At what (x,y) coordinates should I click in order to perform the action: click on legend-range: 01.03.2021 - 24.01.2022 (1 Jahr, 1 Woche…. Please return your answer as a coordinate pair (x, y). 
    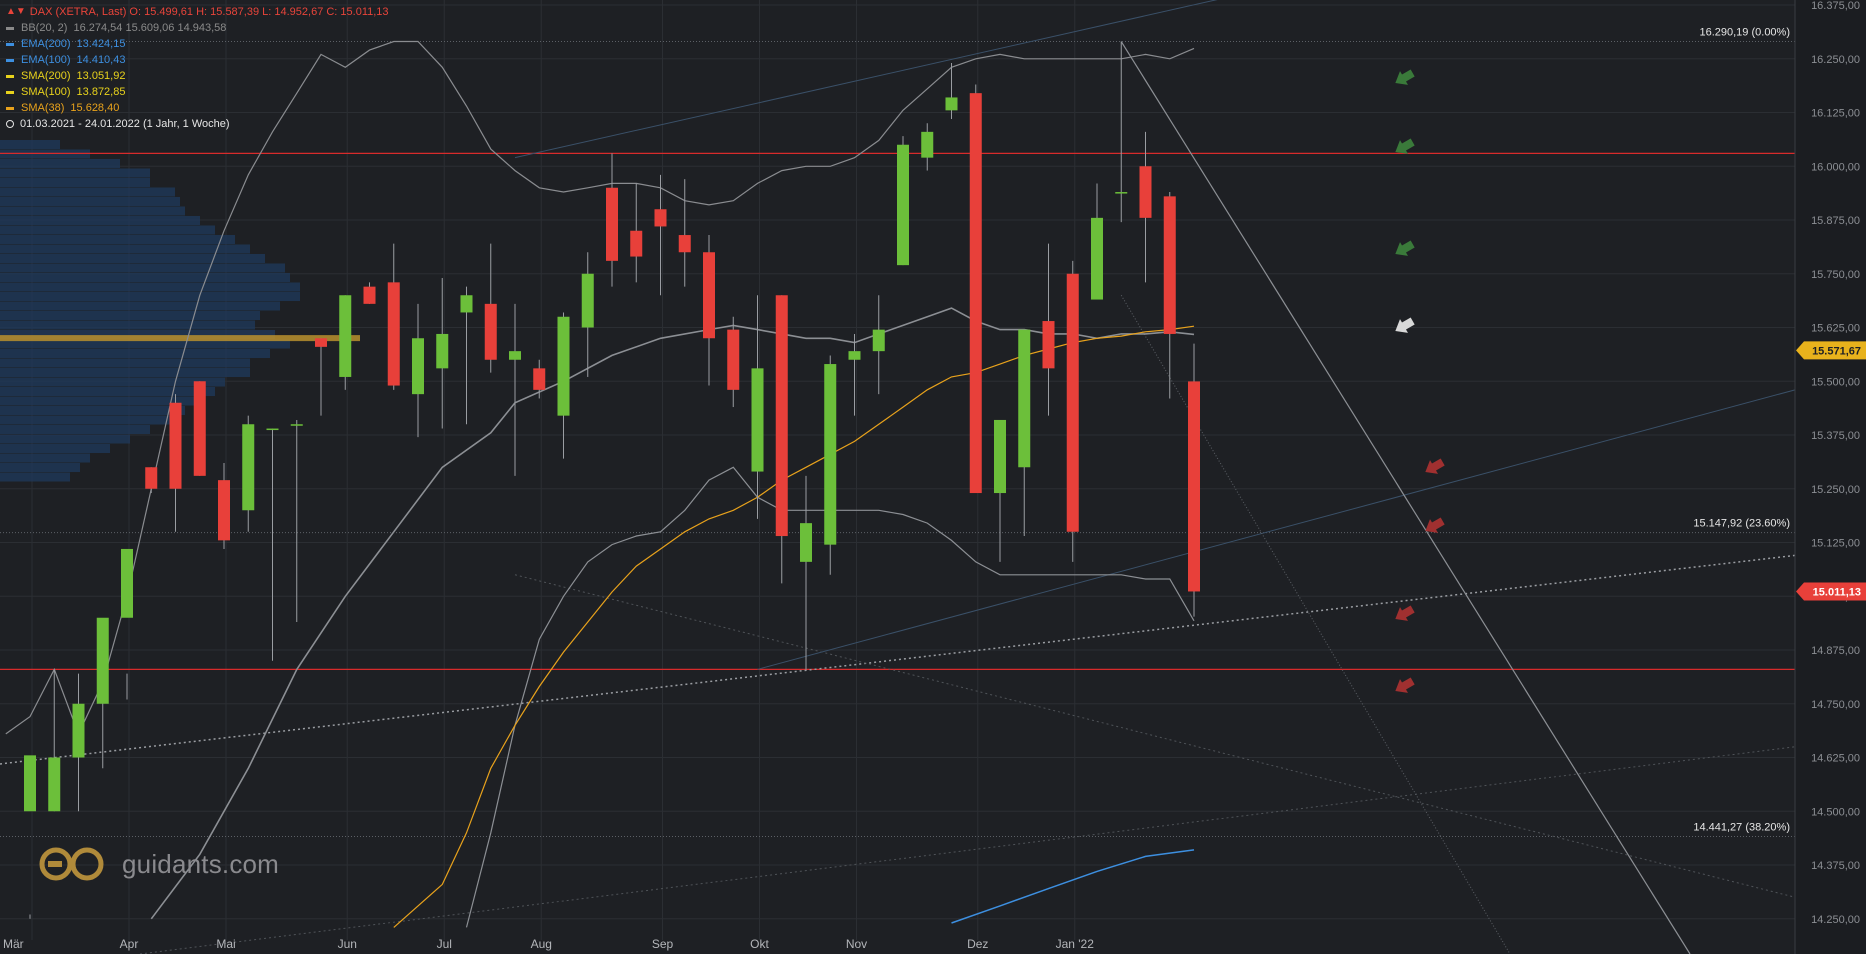
    Looking at the image, I should click on (125, 124).